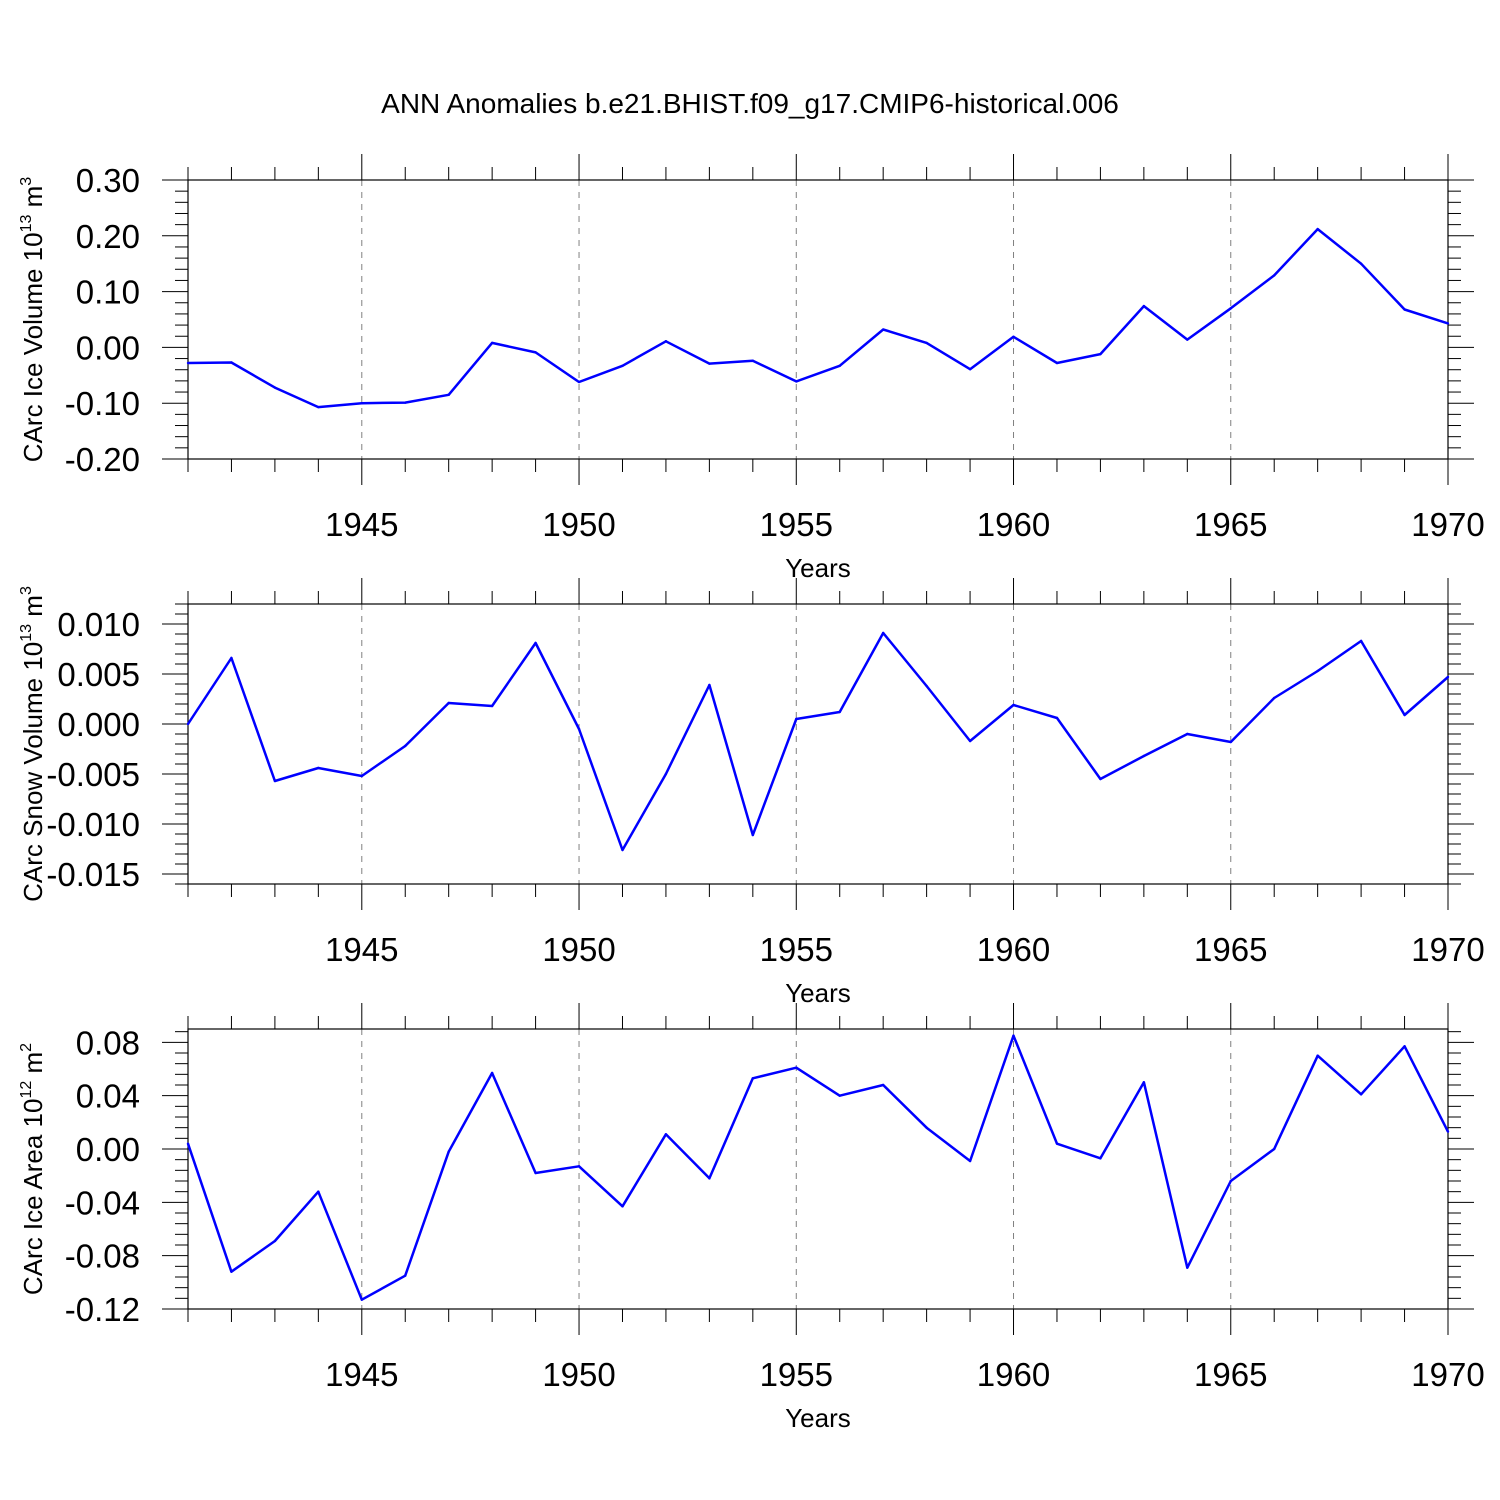 Image resolution: width=1500 pixels, height=1500 pixels. I want to click on y-axis-label-text: CArc Ice Area 10, so click(33, 1197).